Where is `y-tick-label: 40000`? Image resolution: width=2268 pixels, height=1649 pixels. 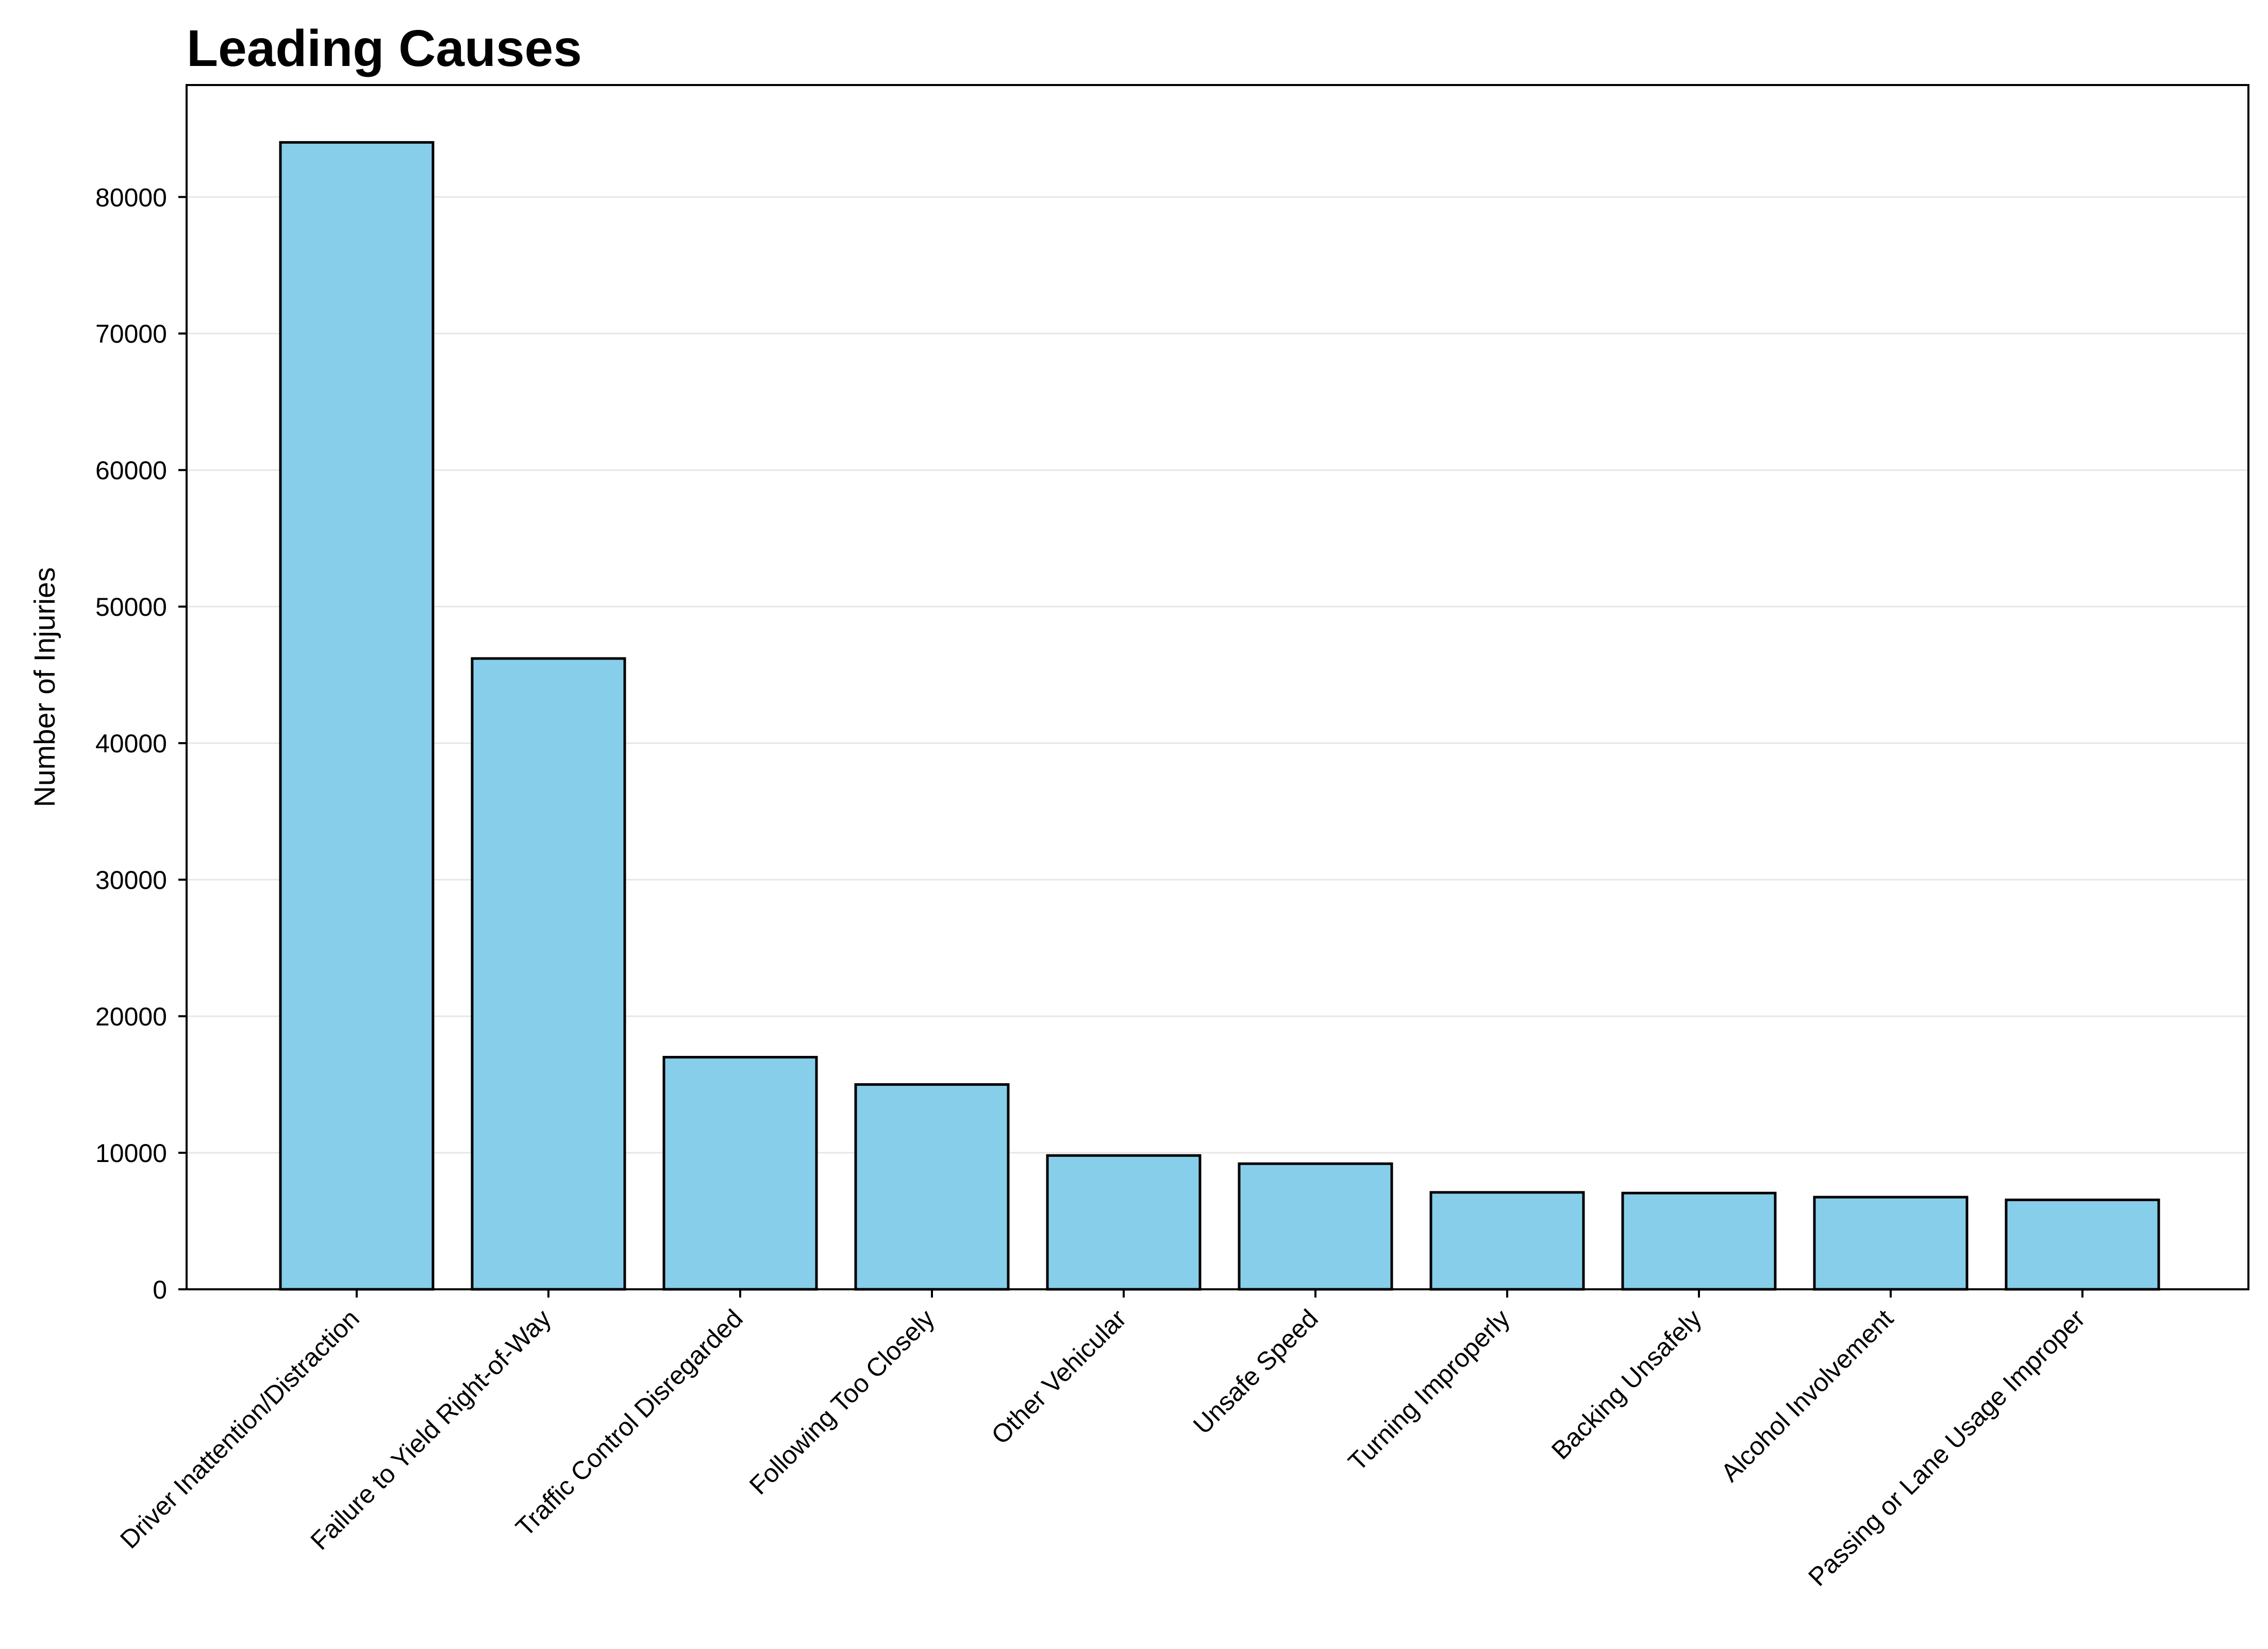 y-tick-label: 40000 is located at coordinates (131, 743).